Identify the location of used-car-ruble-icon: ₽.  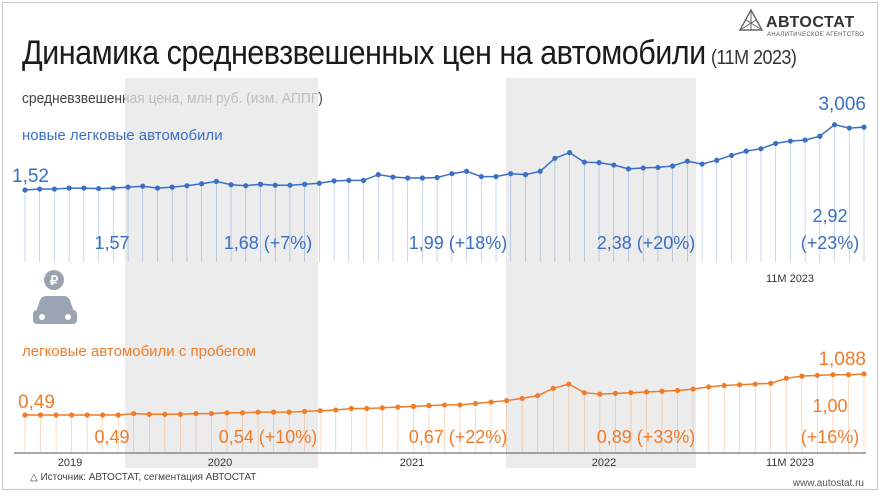
(55, 297).